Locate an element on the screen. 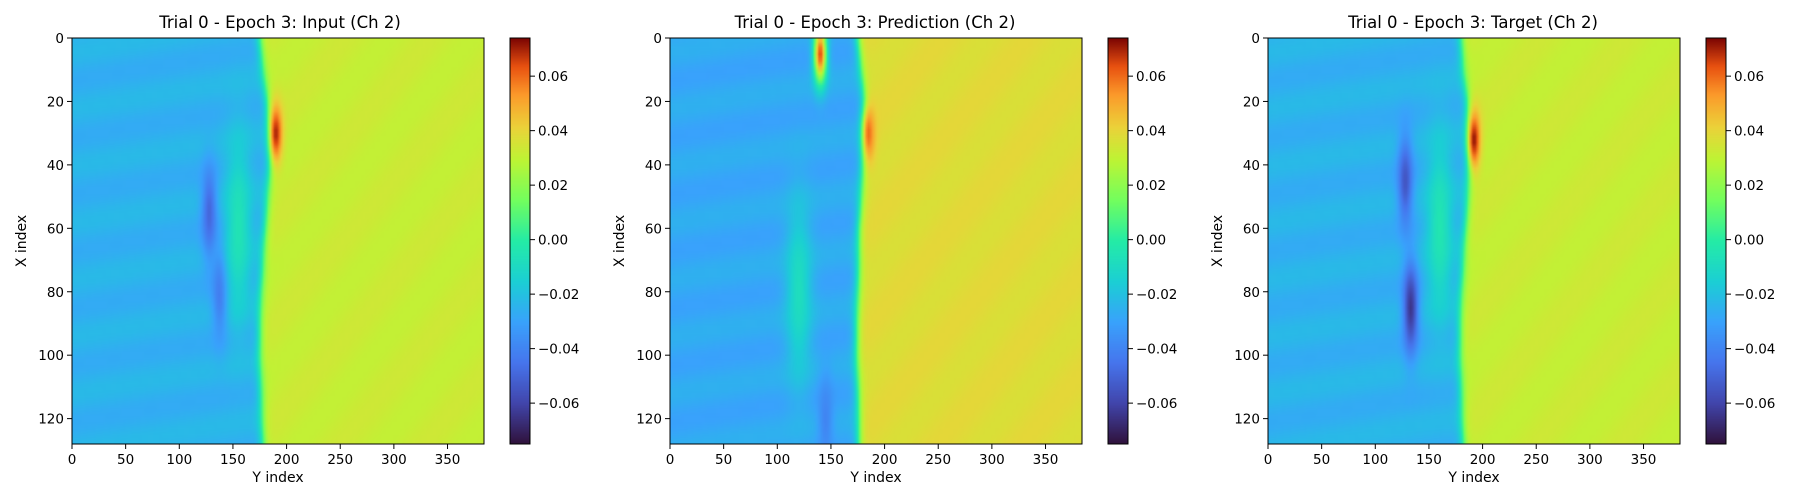 This screenshot has width=1800, height=500. panel-title: Trial 0 - Epoch 3: Prediction (Ch 2) is located at coordinates (875, 22).